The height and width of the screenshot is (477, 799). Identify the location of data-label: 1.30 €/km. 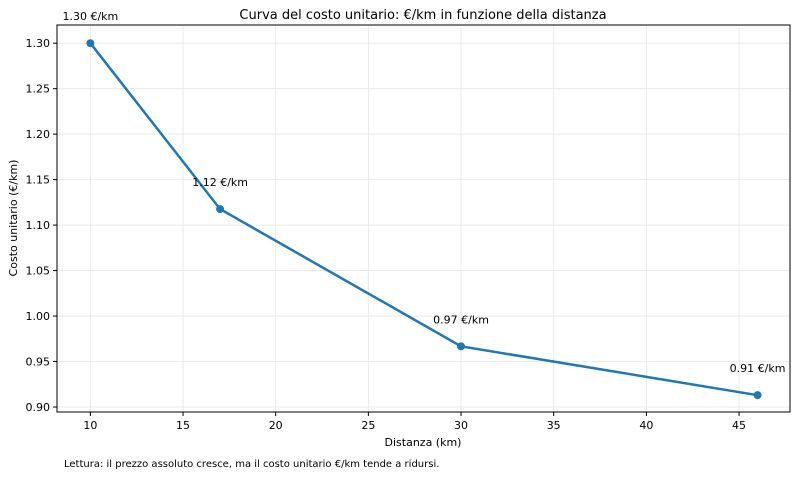
(90, 16).